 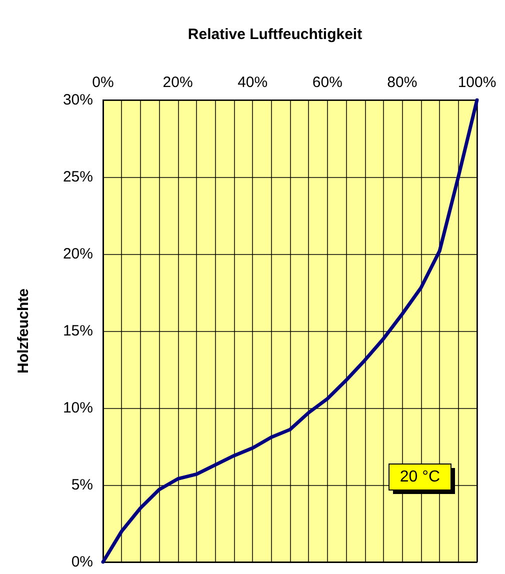 What do you see at coordinates (420, 477) in the screenshot?
I see `annotation: 20 °C` at bounding box center [420, 477].